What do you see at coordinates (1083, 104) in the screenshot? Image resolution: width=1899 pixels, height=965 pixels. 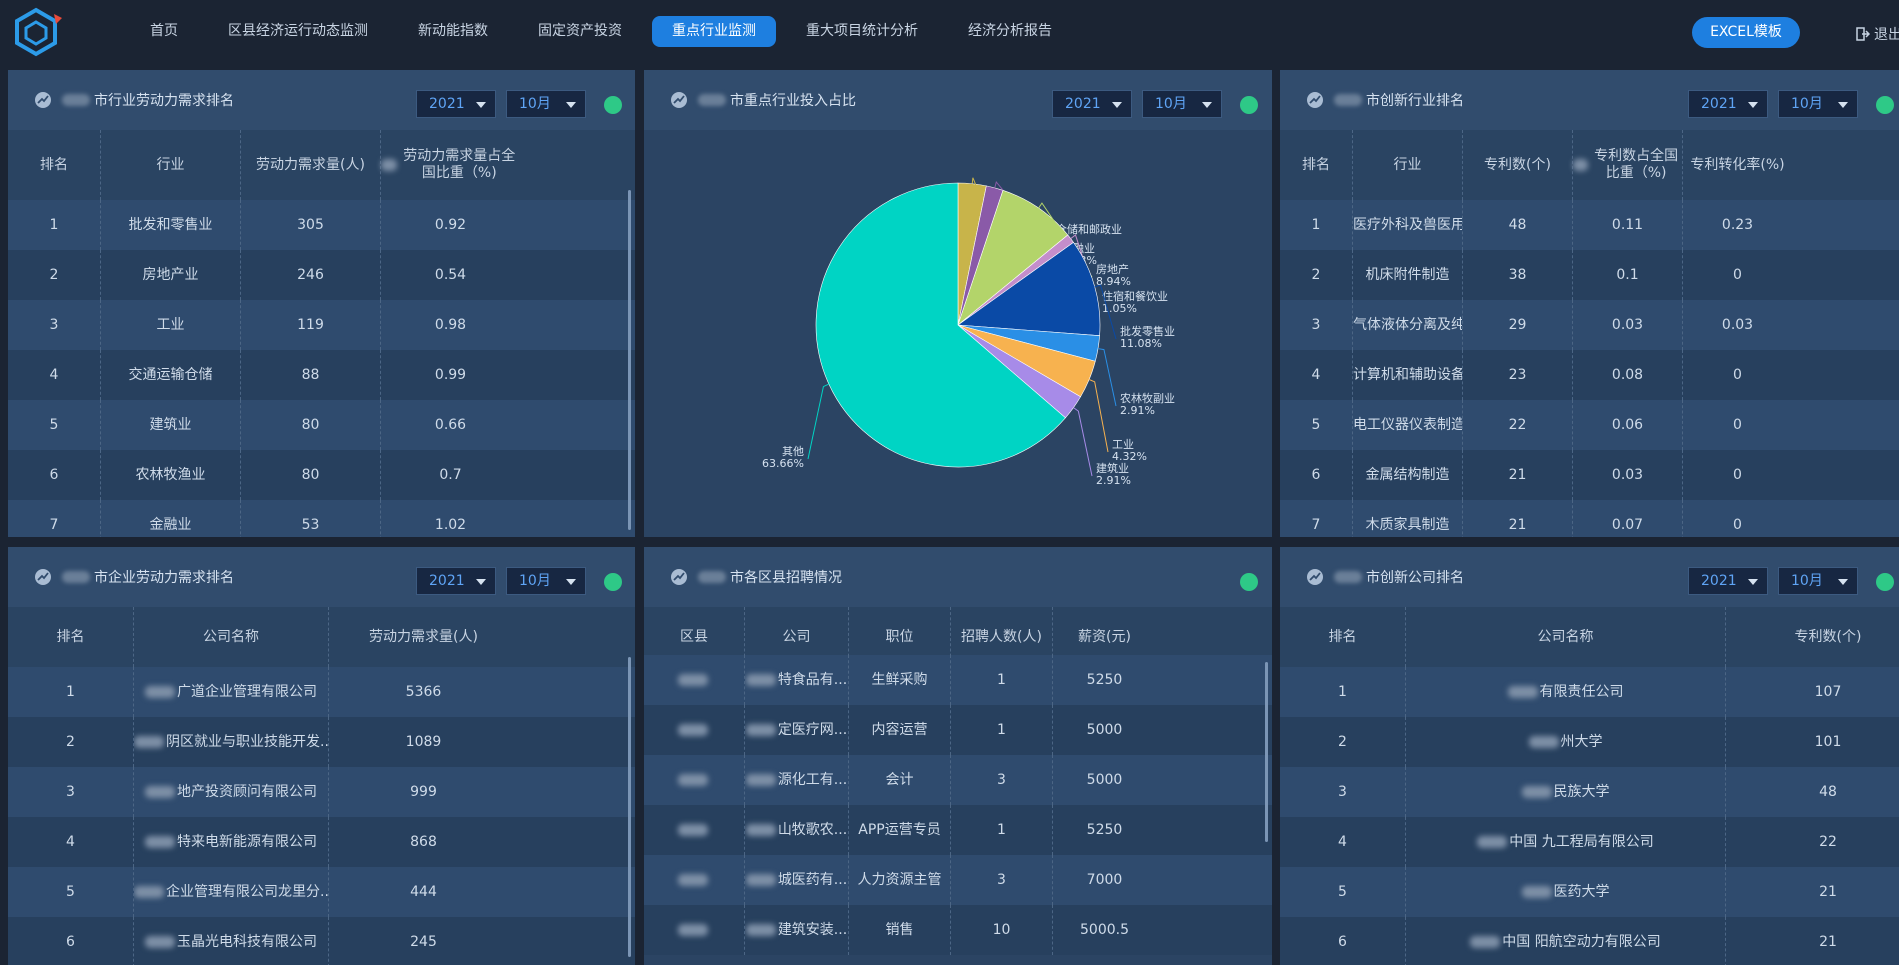 I see `year-value: 2021` at bounding box center [1083, 104].